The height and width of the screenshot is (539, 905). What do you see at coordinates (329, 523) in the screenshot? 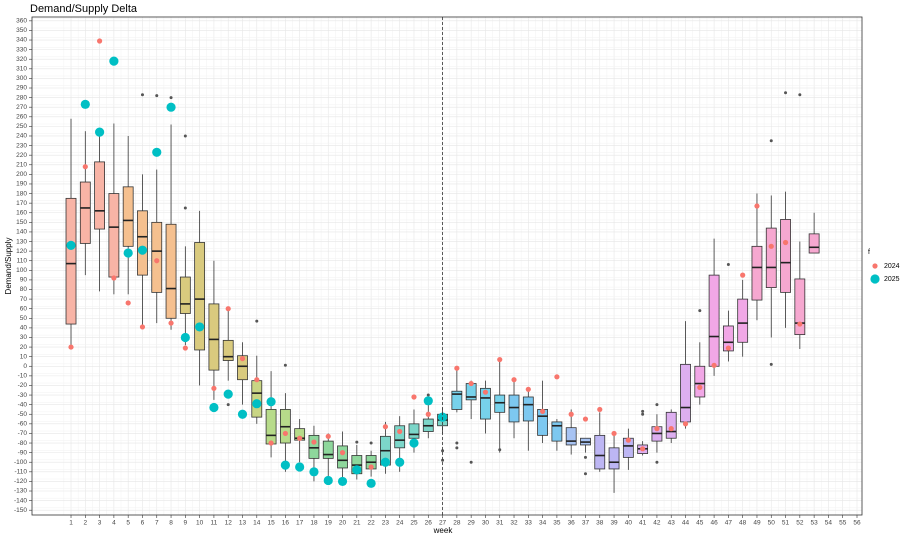
I see `x-tick-label: 19` at bounding box center [329, 523].